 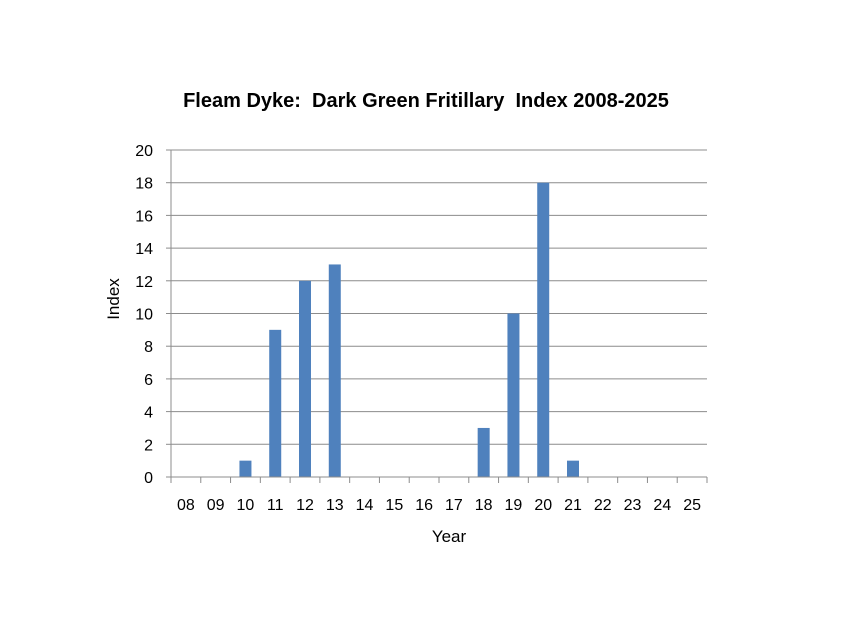 I want to click on x-tick-label-21: 21, so click(x=573, y=505).